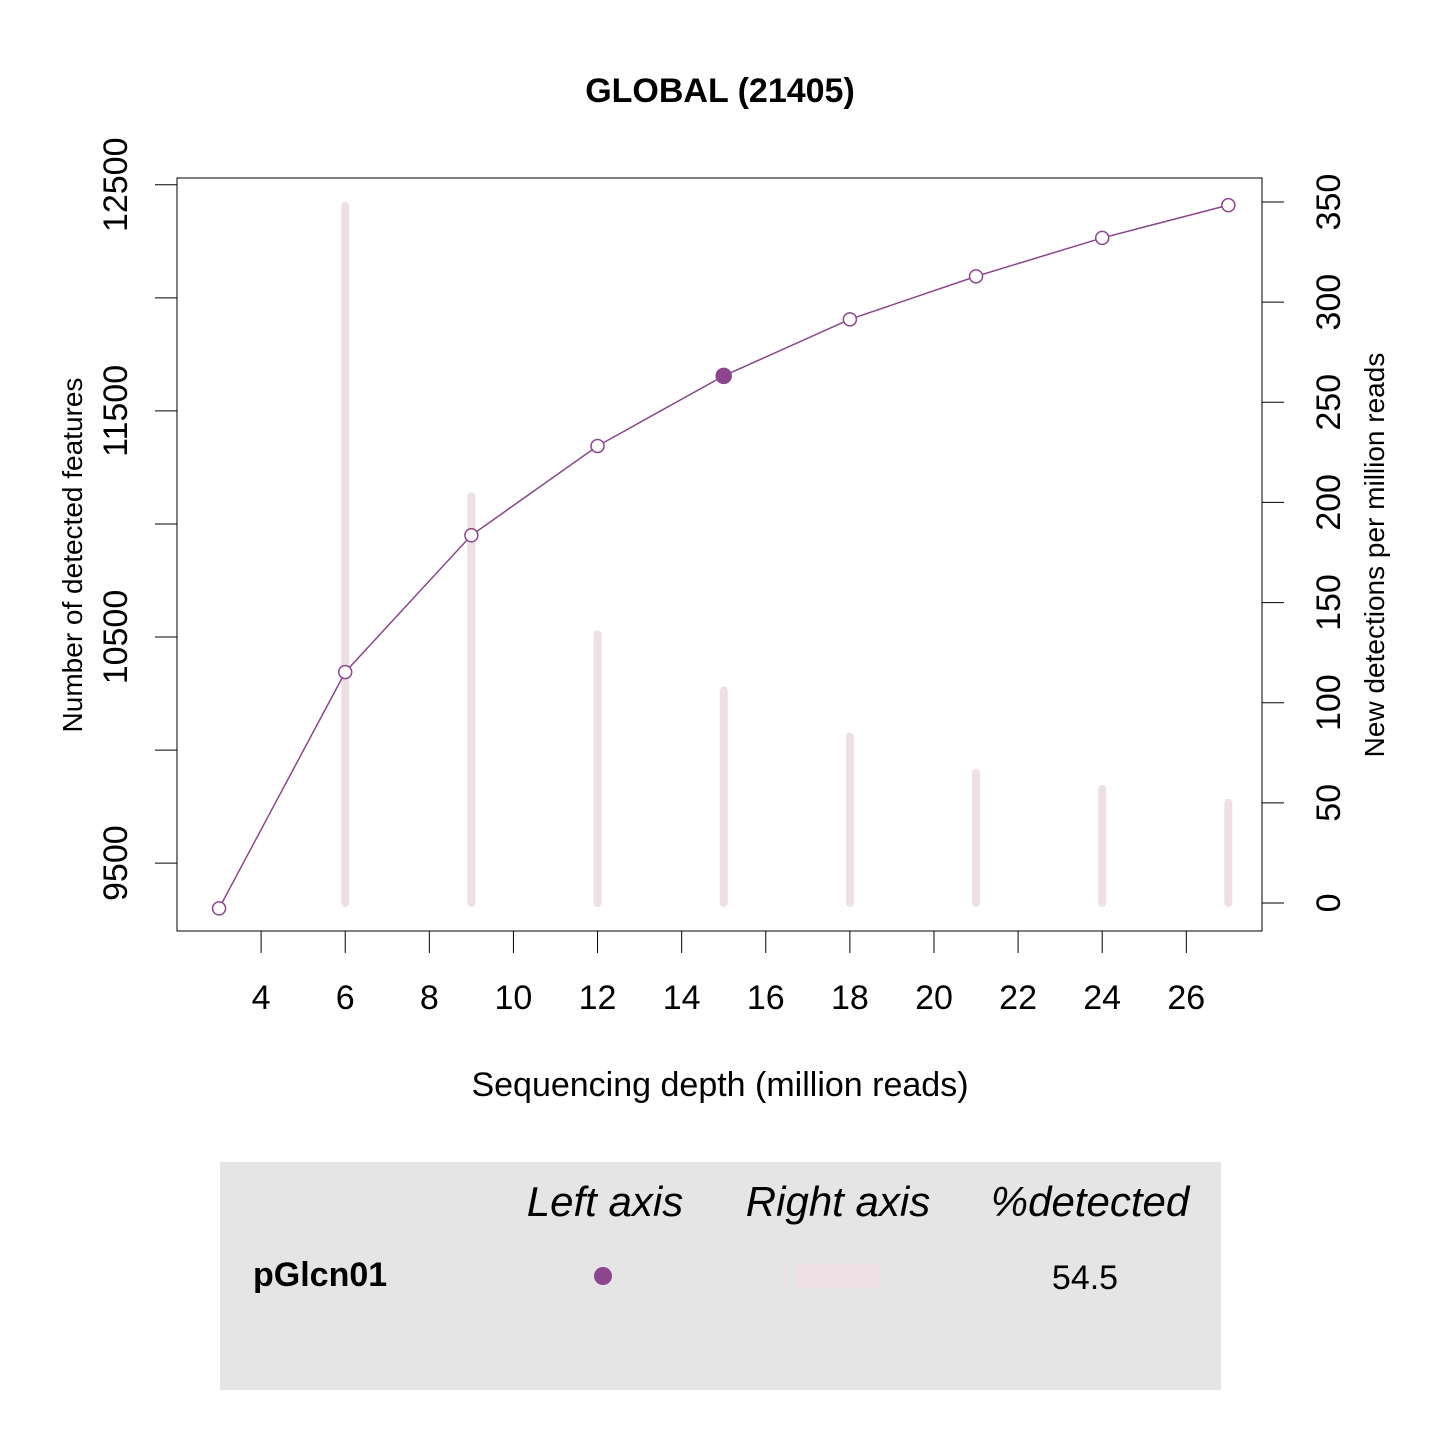  I want to click on y-right-axis-label: New detections per million reads, so click(1374, 555).